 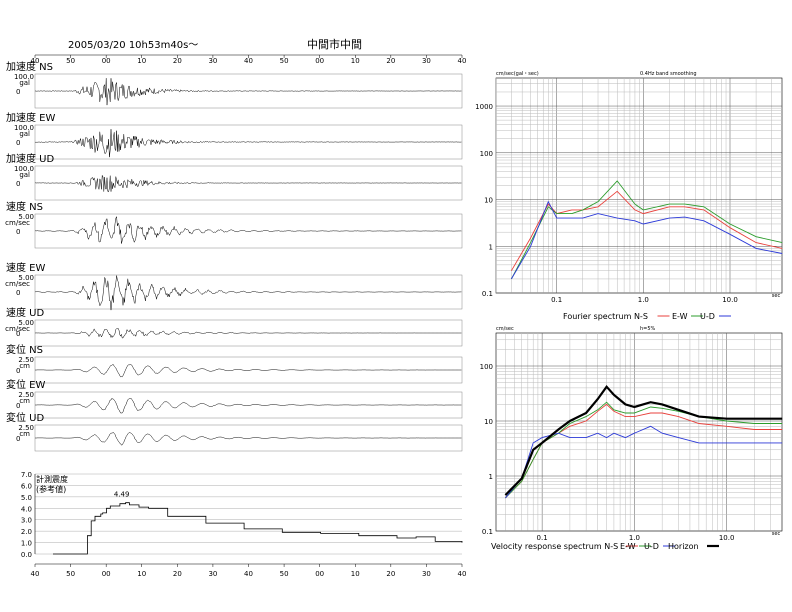 I want to click on intensity-time-label: 30, so click(x=426, y=574).